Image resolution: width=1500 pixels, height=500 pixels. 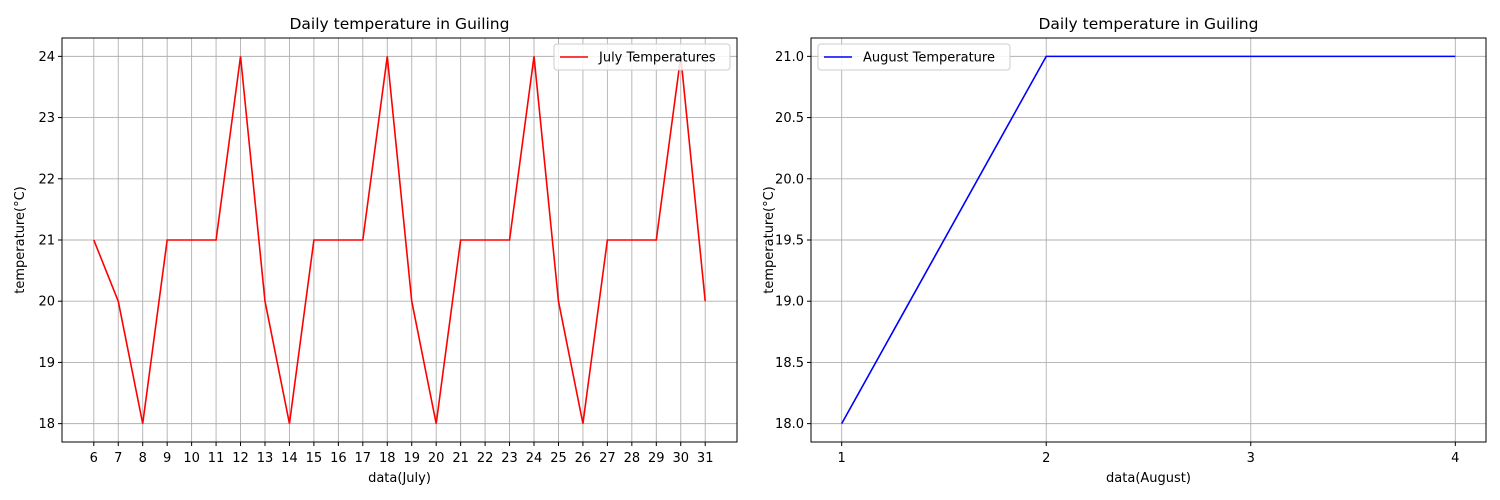 I want to click on x-tick-label: 9, so click(x=167, y=458).